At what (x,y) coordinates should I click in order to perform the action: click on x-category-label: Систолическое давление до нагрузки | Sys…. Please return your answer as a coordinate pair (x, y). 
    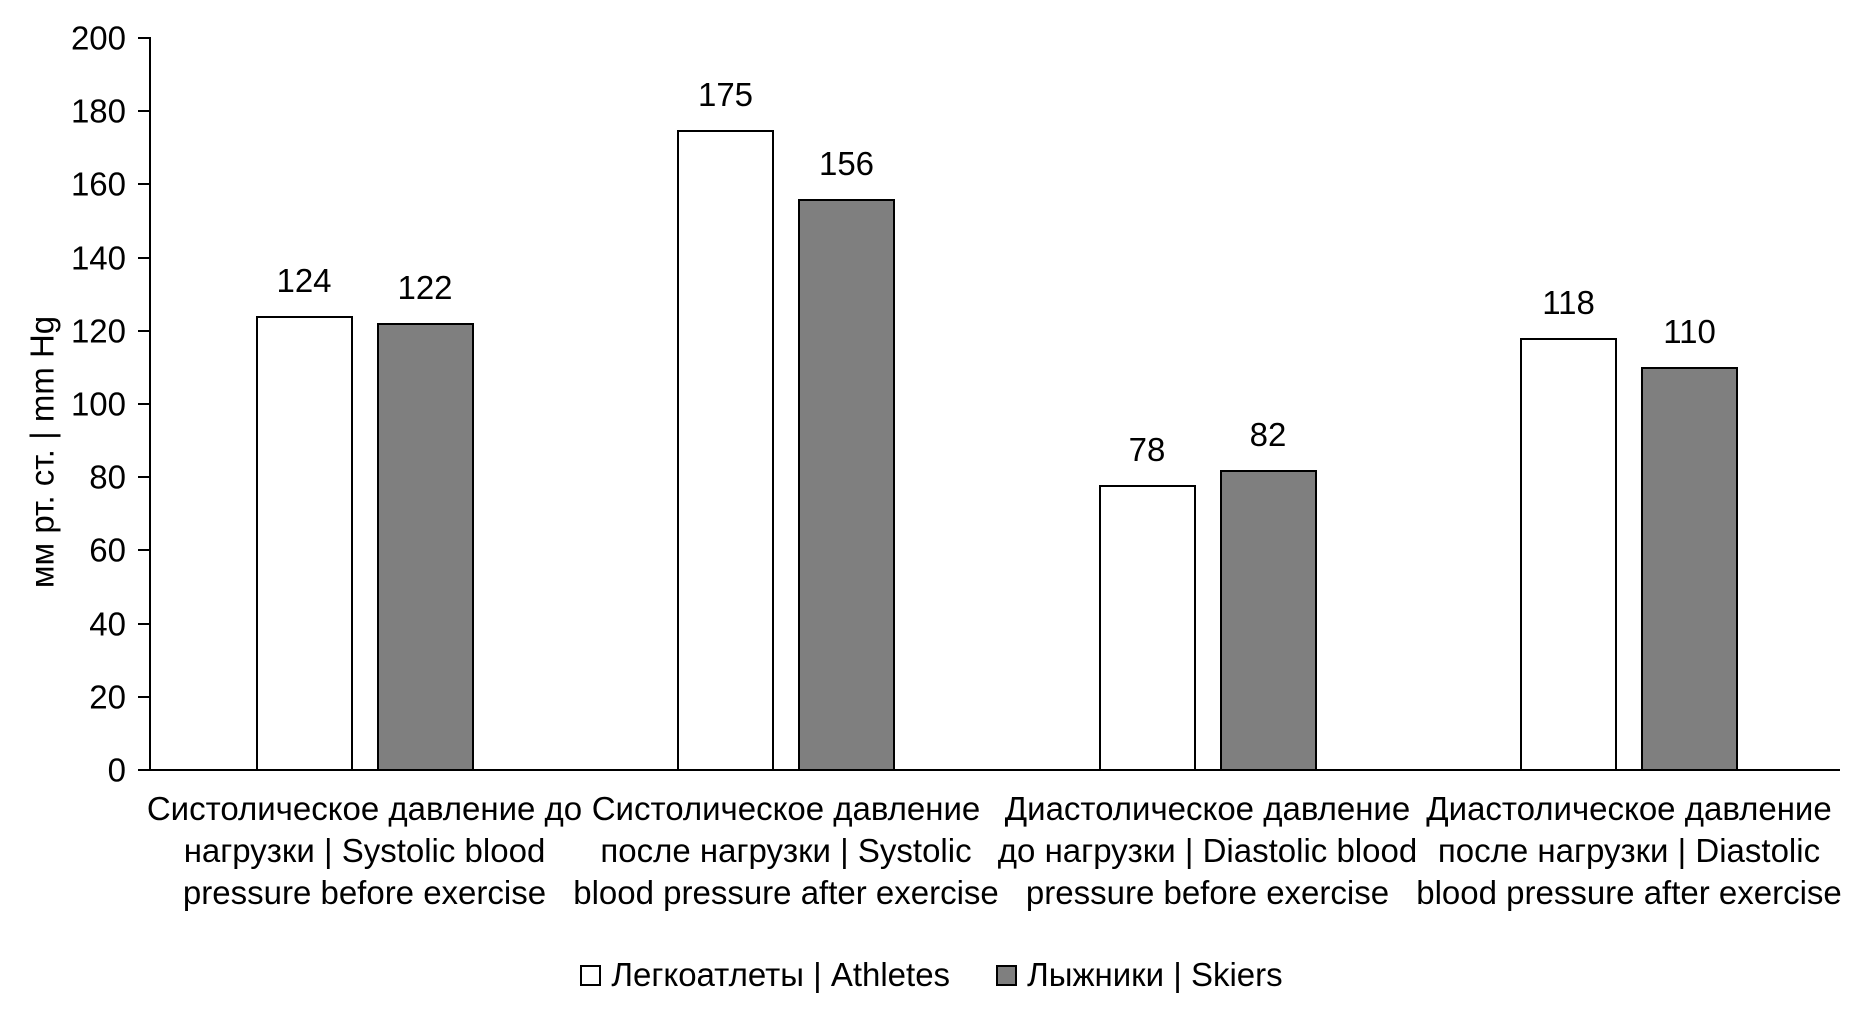
    Looking at the image, I should click on (364, 850).